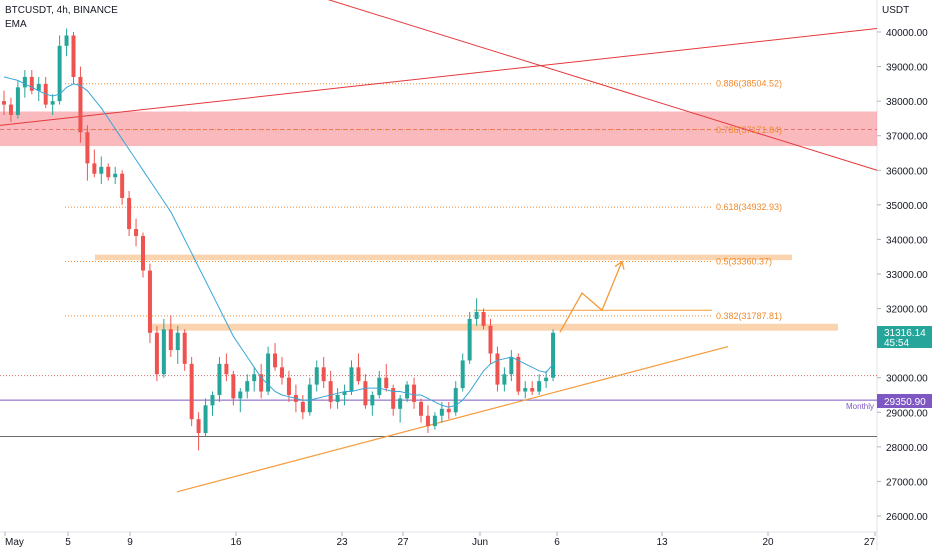 The height and width of the screenshot is (550, 932). What do you see at coordinates (14, 542) in the screenshot?
I see `time-tick-label: May` at bounding box center [14, 542].